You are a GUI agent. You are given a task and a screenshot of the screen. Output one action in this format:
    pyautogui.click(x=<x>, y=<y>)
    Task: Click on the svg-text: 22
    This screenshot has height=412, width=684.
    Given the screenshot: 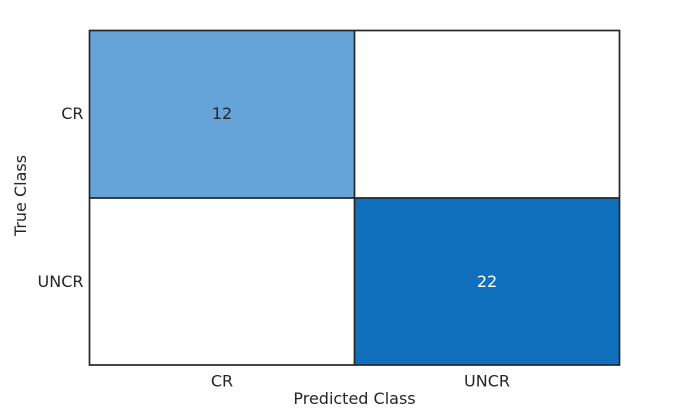 What is the action you would take?
    pyautogui.click(x=487, y=281)
    